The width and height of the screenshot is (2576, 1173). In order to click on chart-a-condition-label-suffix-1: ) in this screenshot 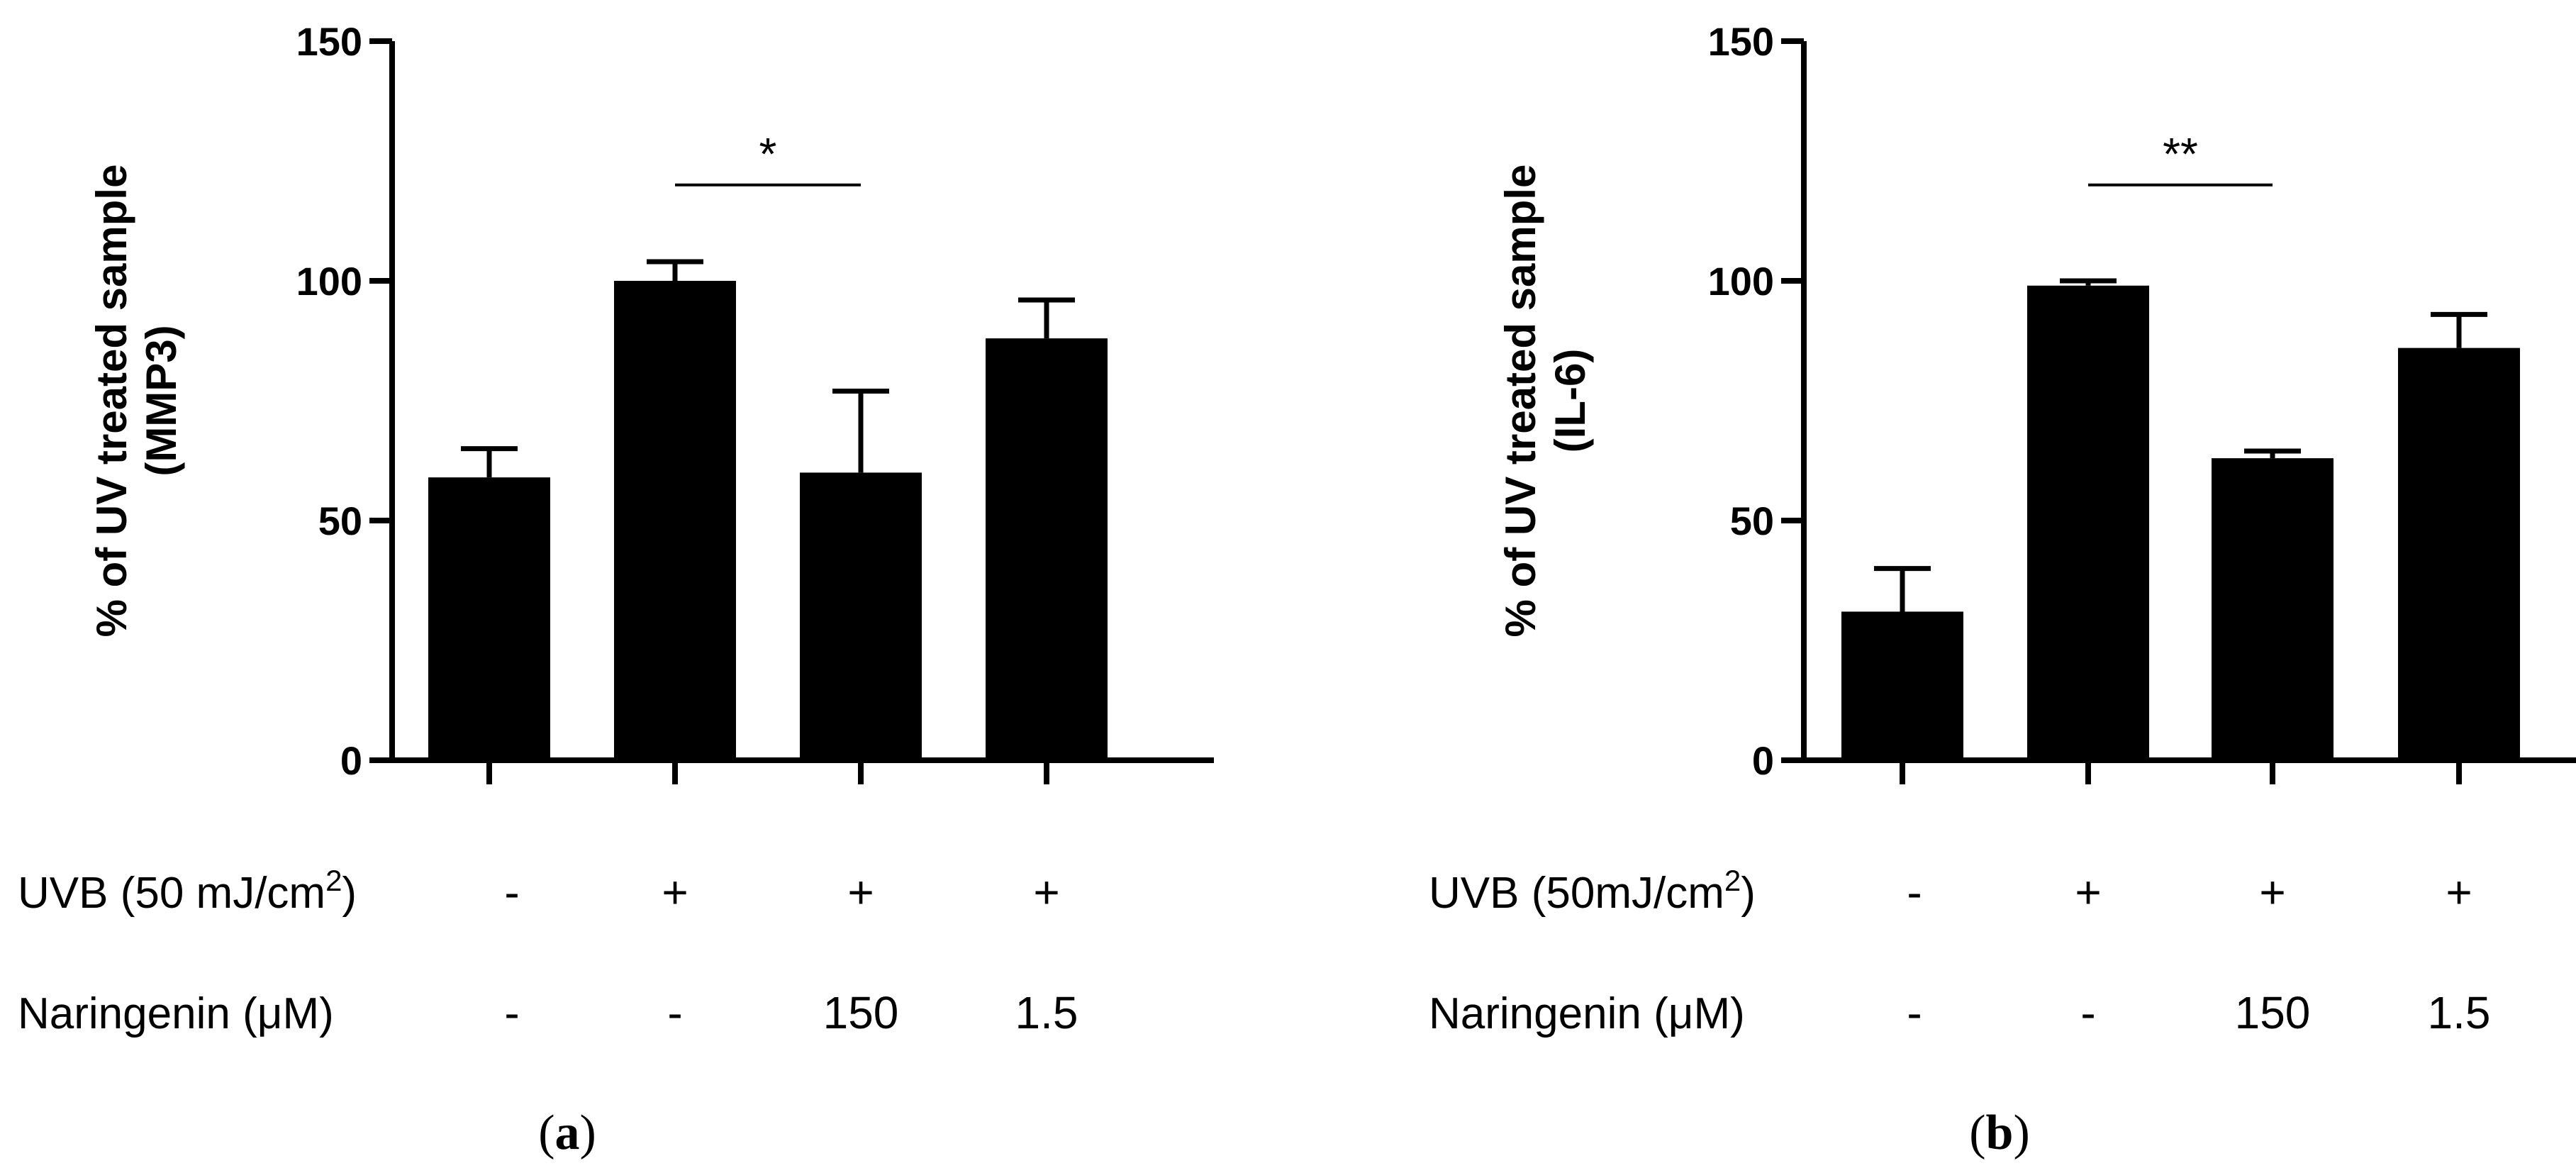, I will do `click(349, 893)`.